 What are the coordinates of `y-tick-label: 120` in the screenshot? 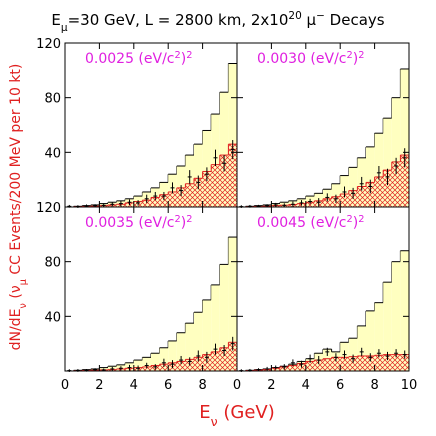 It's located at (48, 208).